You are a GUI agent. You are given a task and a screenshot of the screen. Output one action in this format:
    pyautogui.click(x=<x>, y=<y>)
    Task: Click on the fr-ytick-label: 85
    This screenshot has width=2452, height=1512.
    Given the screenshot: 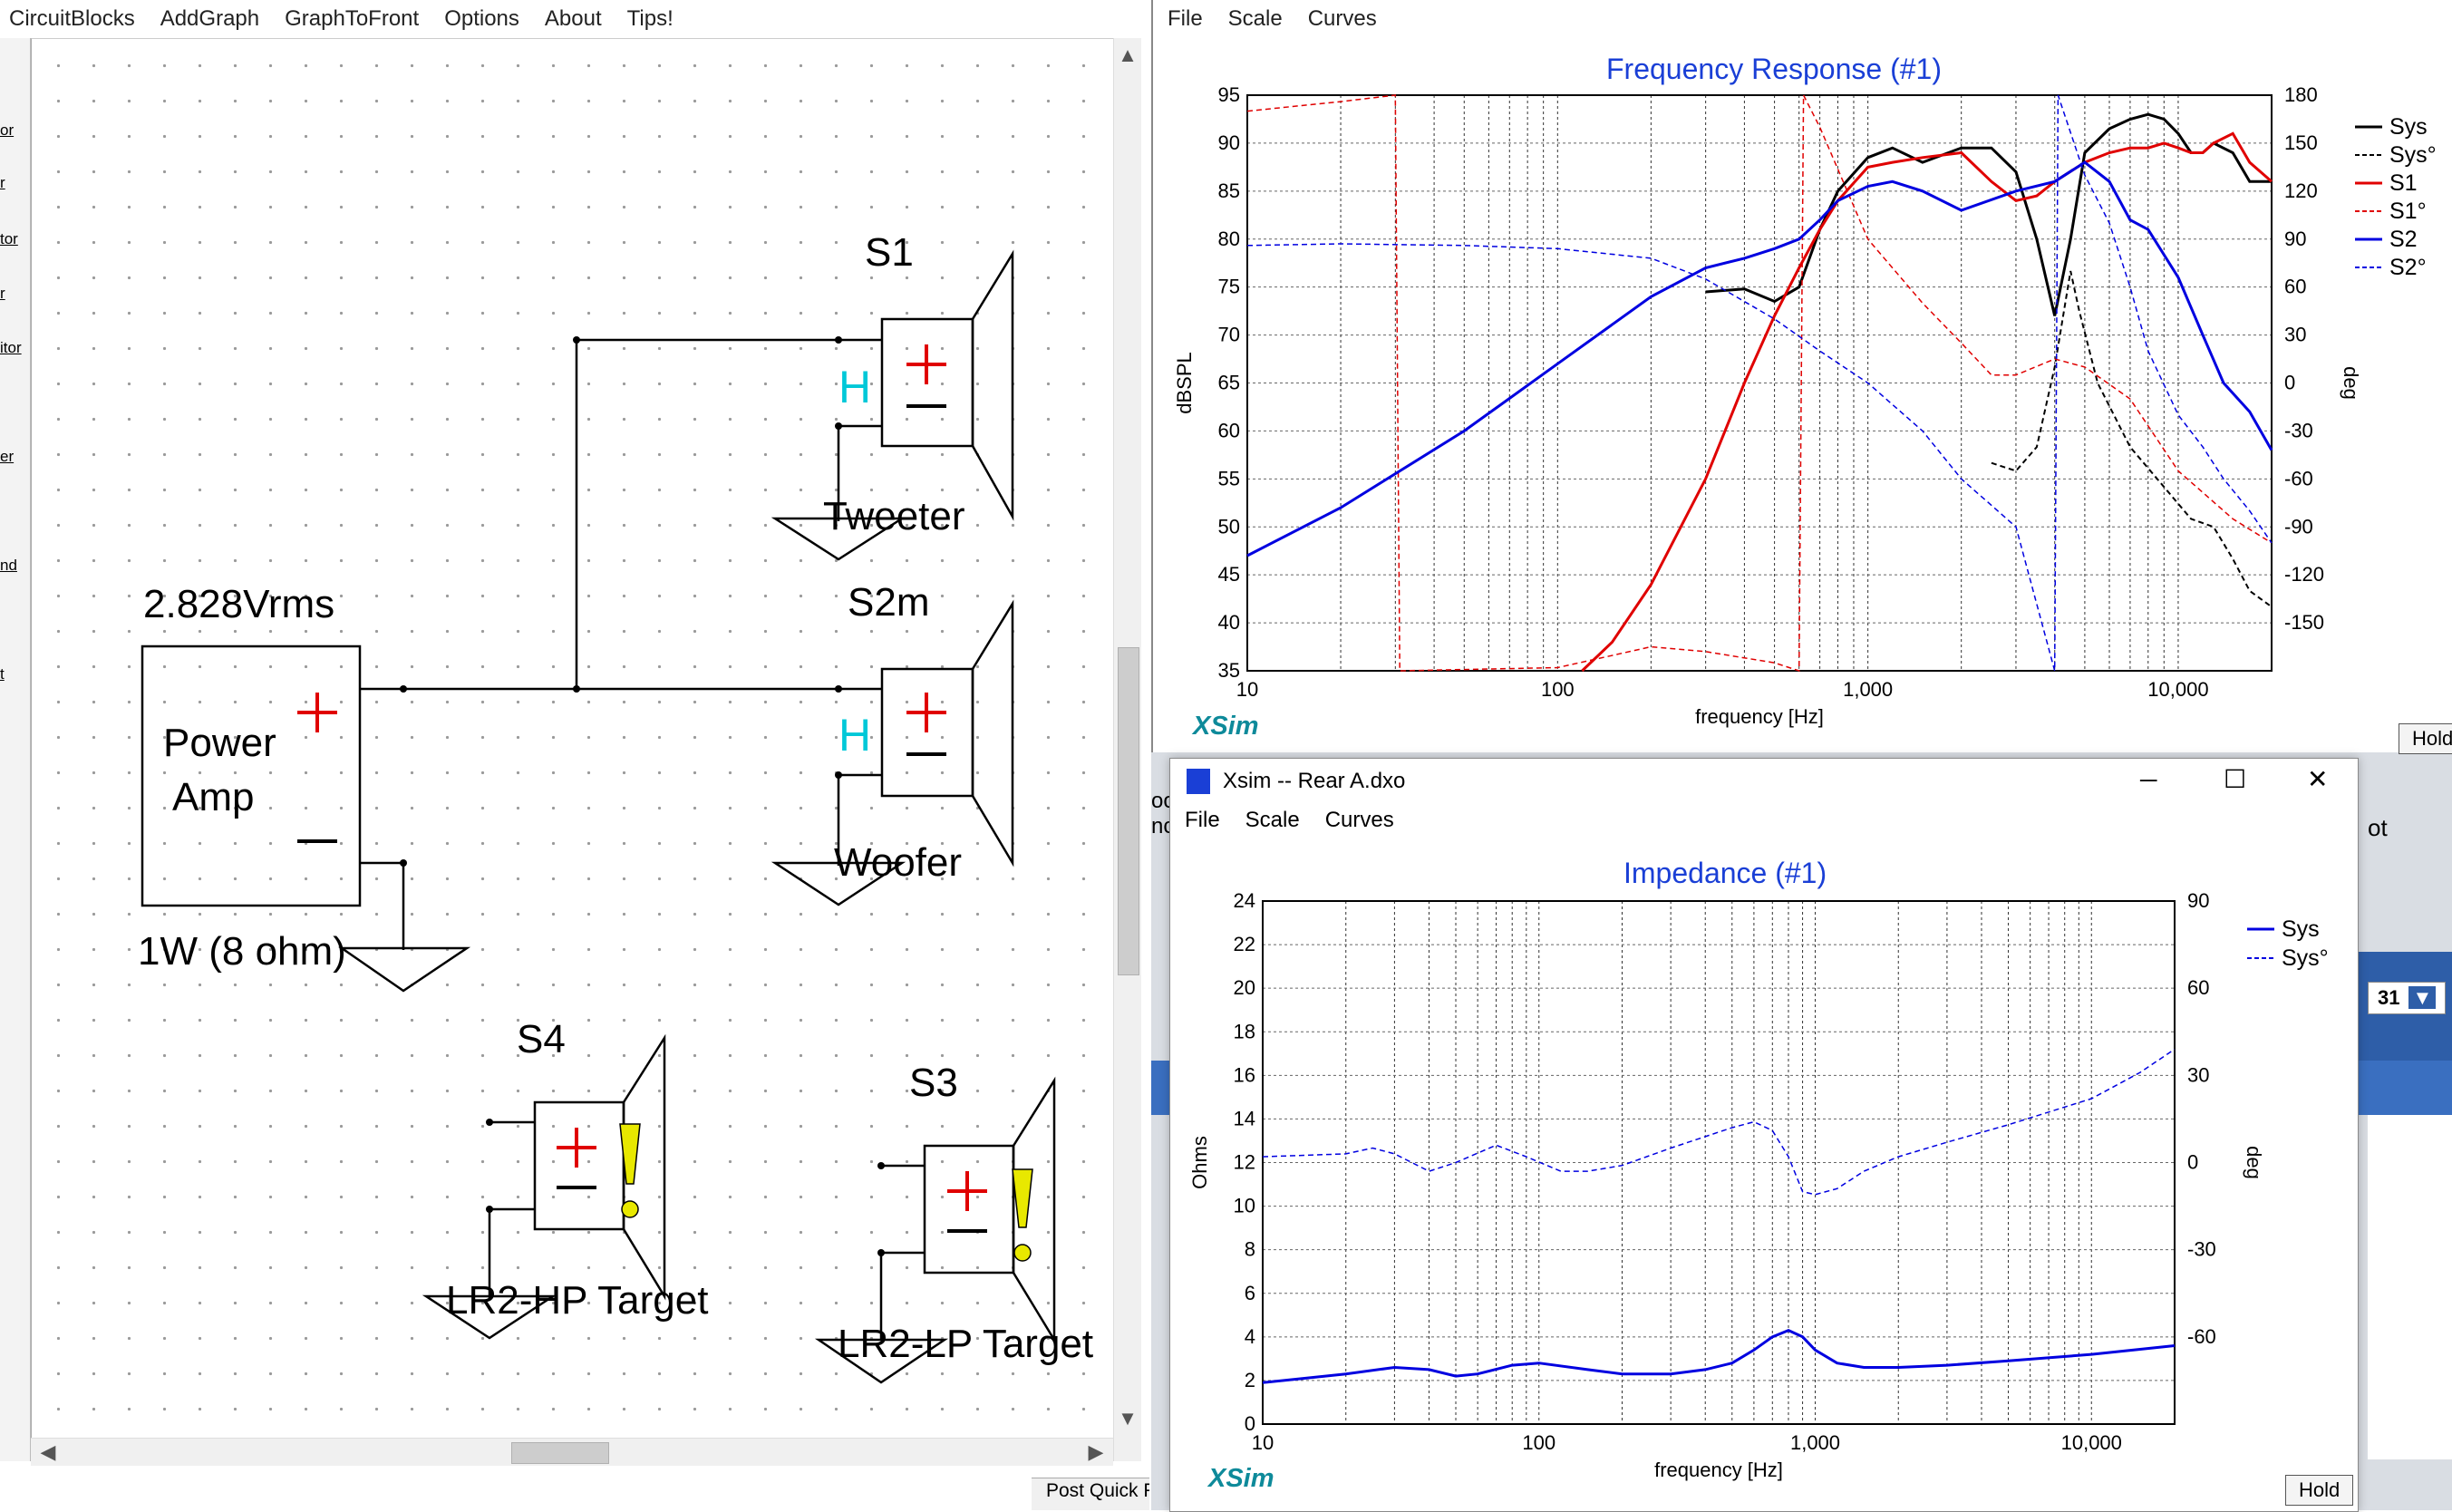 What is the action you would take?
    pyautogui.click(x=1229, y=191)
    